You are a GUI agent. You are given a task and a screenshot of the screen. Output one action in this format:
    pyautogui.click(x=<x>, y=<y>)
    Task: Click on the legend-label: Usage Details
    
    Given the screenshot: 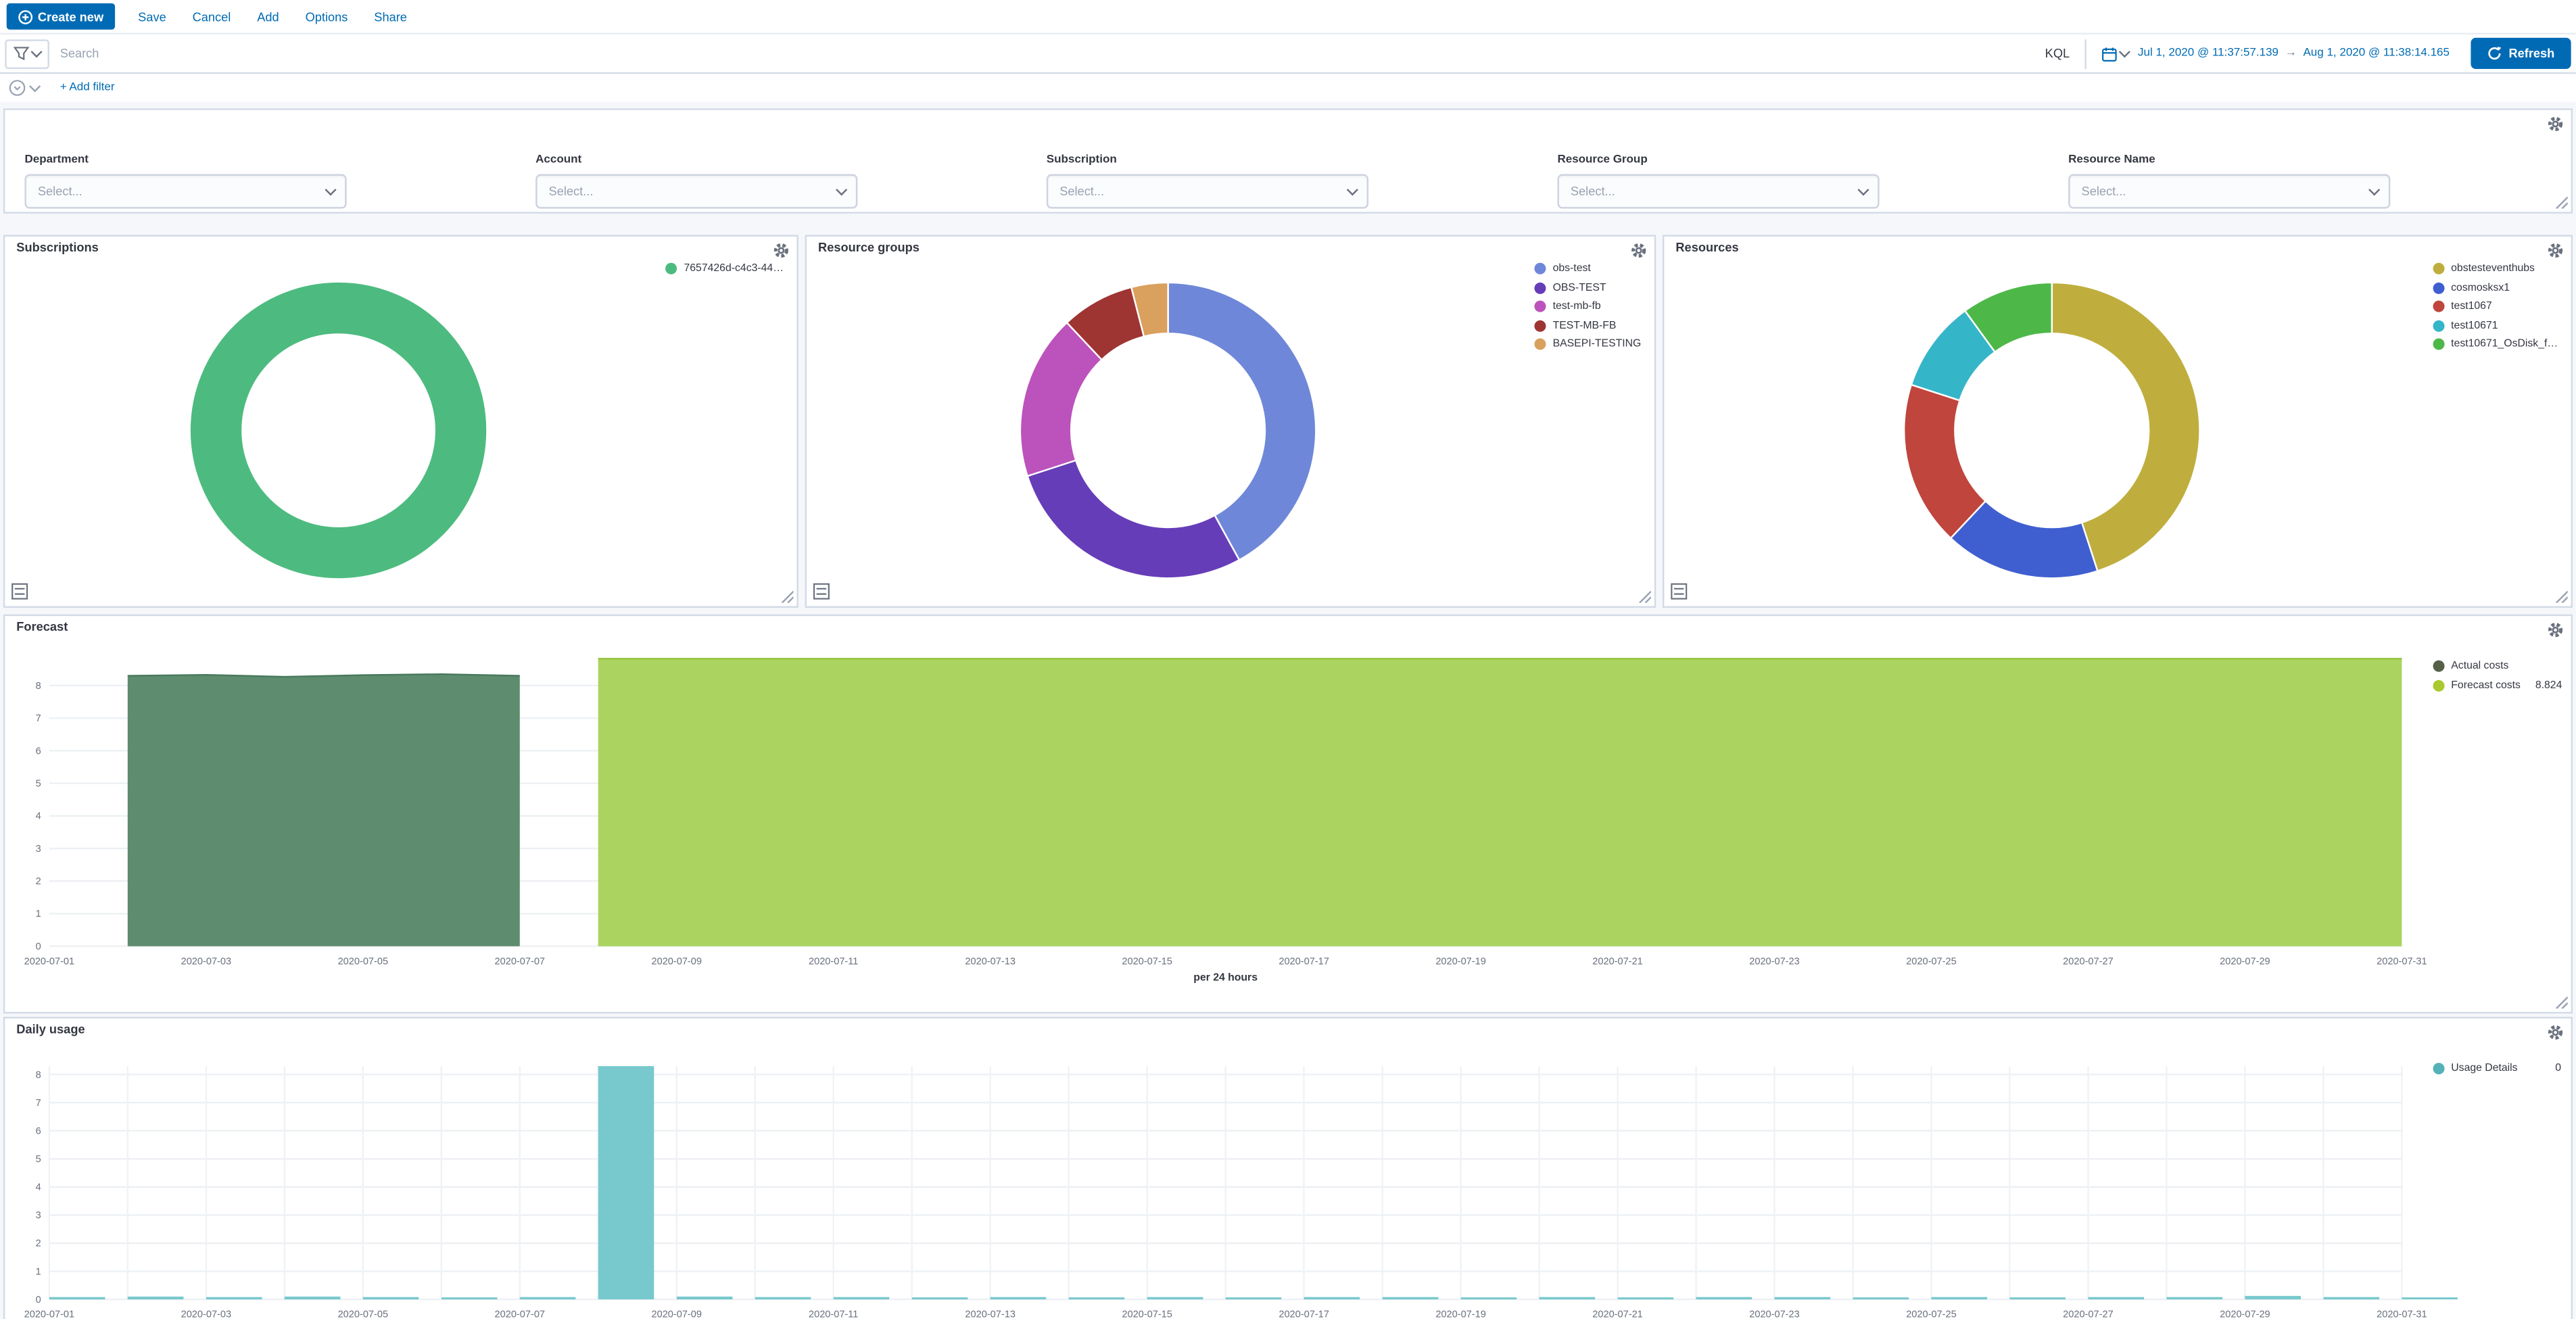 What is the action you would take?
    pyautogui.click(x=2484, y=1069)
    